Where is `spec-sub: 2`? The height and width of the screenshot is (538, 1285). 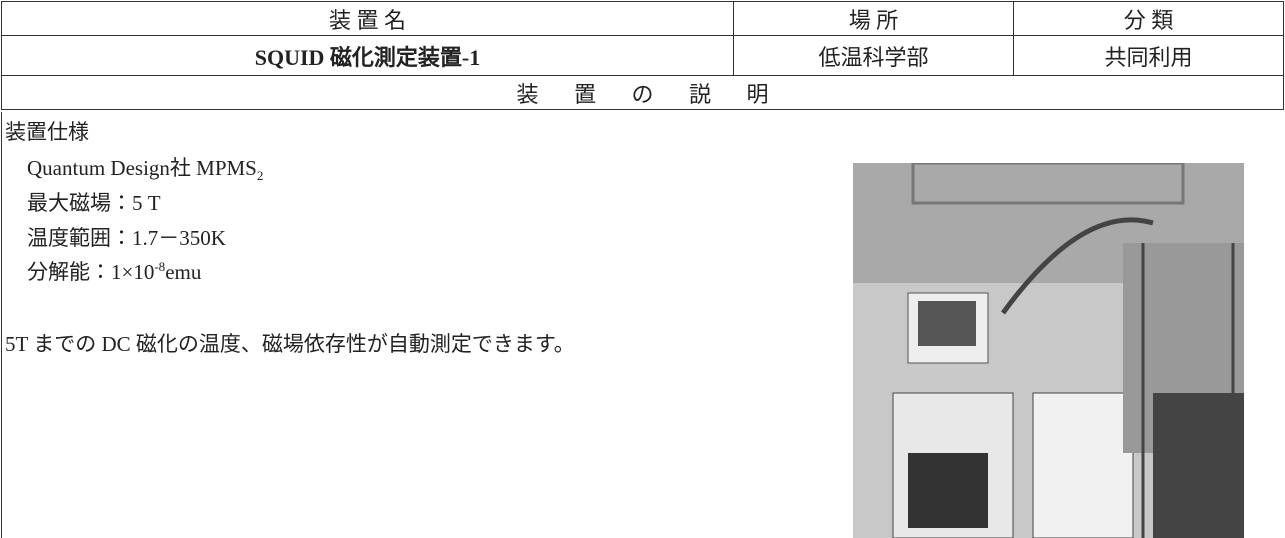 spec-sub: 2 is located at coordinates (260, 176).